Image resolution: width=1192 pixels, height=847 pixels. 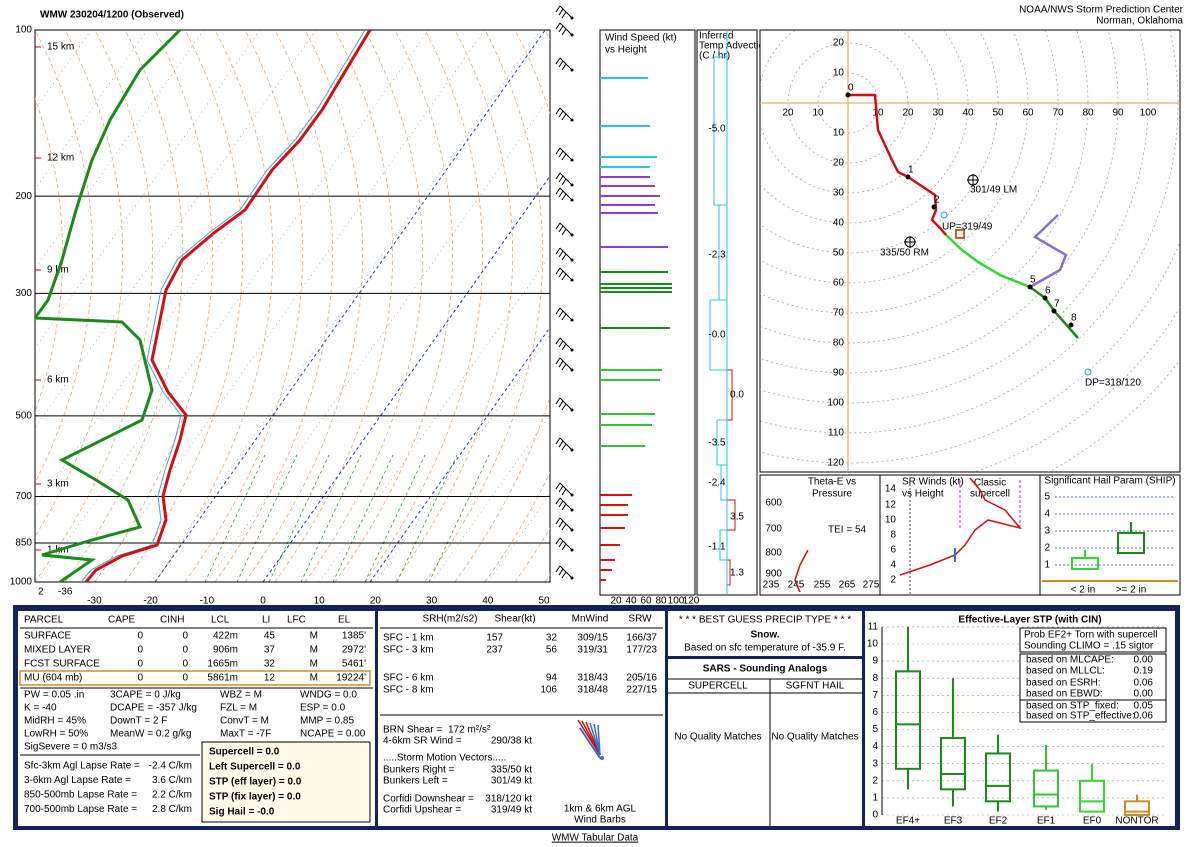 I want to click on table-cell: 45, so click(x=270, y=636).